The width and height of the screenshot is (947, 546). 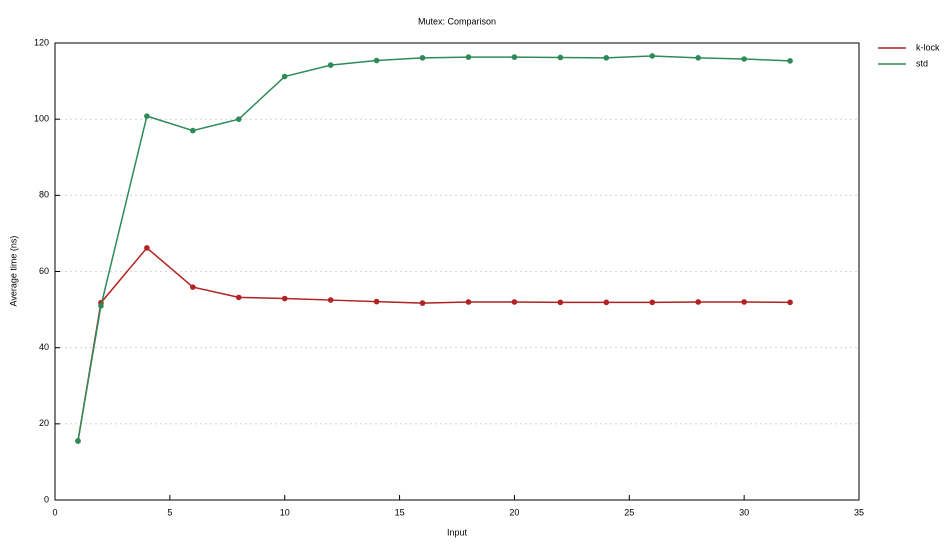 I want to click on y-tick-label: 20, so click(x=44, y=423).